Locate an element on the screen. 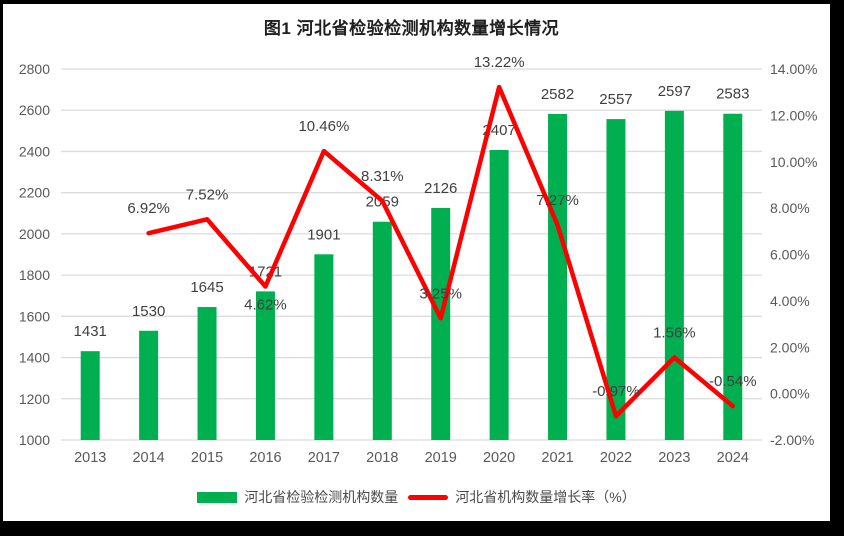 Image resolution: width=844 pixels, height=536 pixels. y-axis-right-tick: 6.00% is located at coordinates (790, 255).